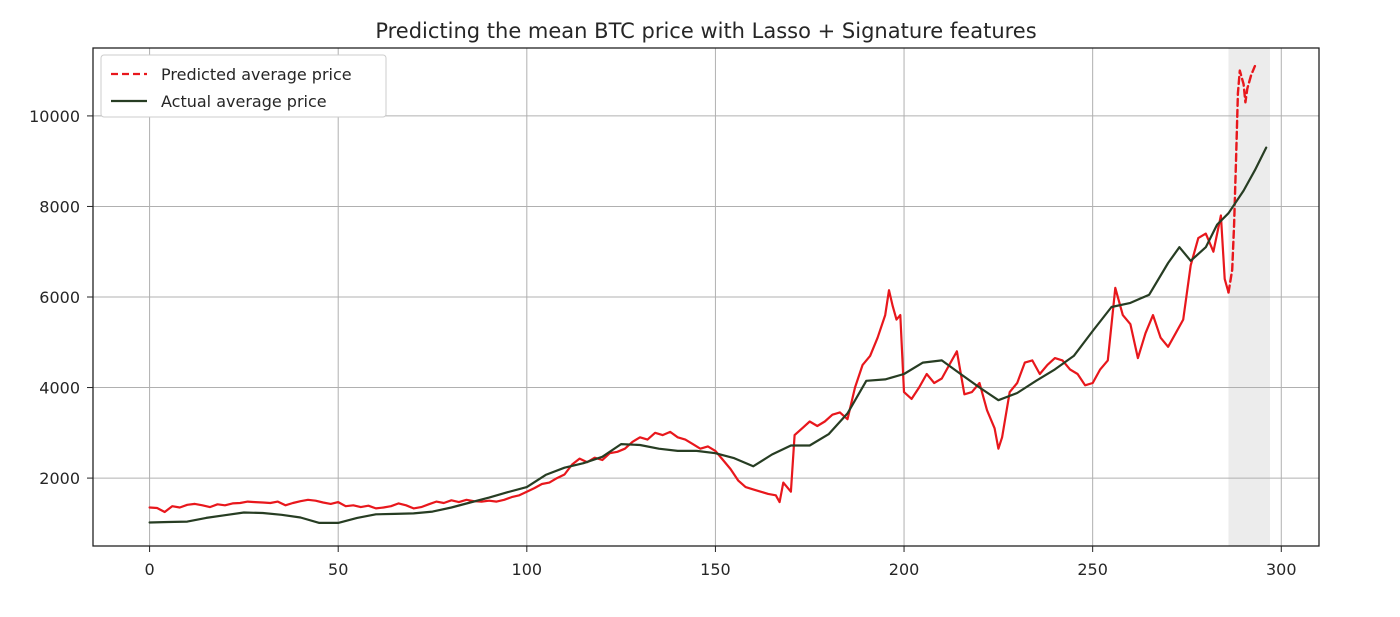 The width and height of the screenshot is (1400, 617). I want to click on y-tick-label: 2000, so click(59, 478).